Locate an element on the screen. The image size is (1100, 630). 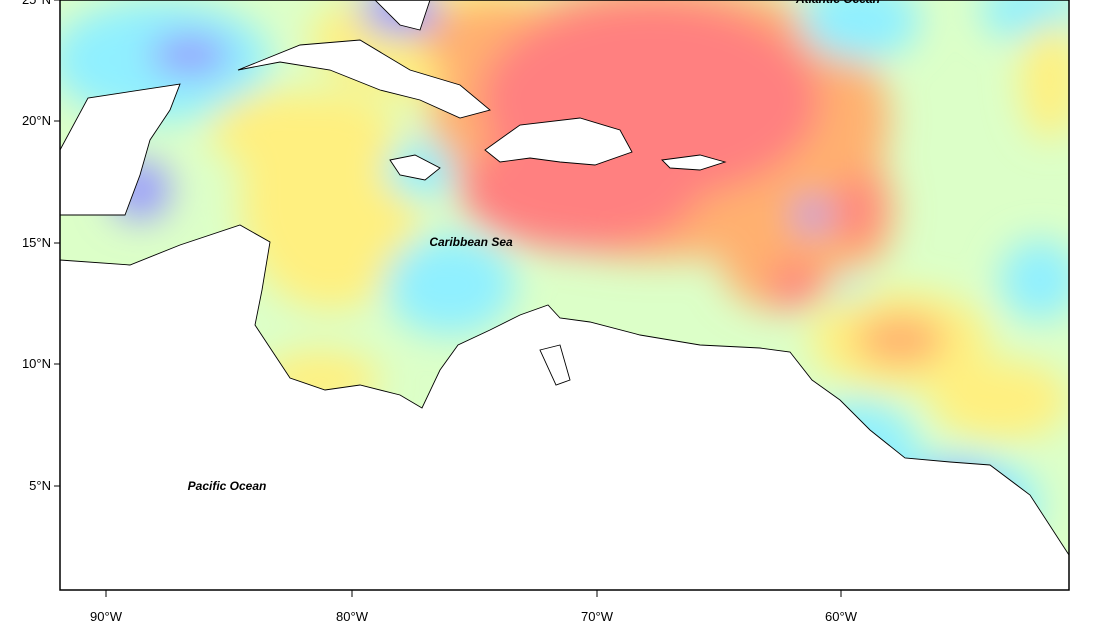
place-label: Caribbean Sea is located at coordinates (471, 242).